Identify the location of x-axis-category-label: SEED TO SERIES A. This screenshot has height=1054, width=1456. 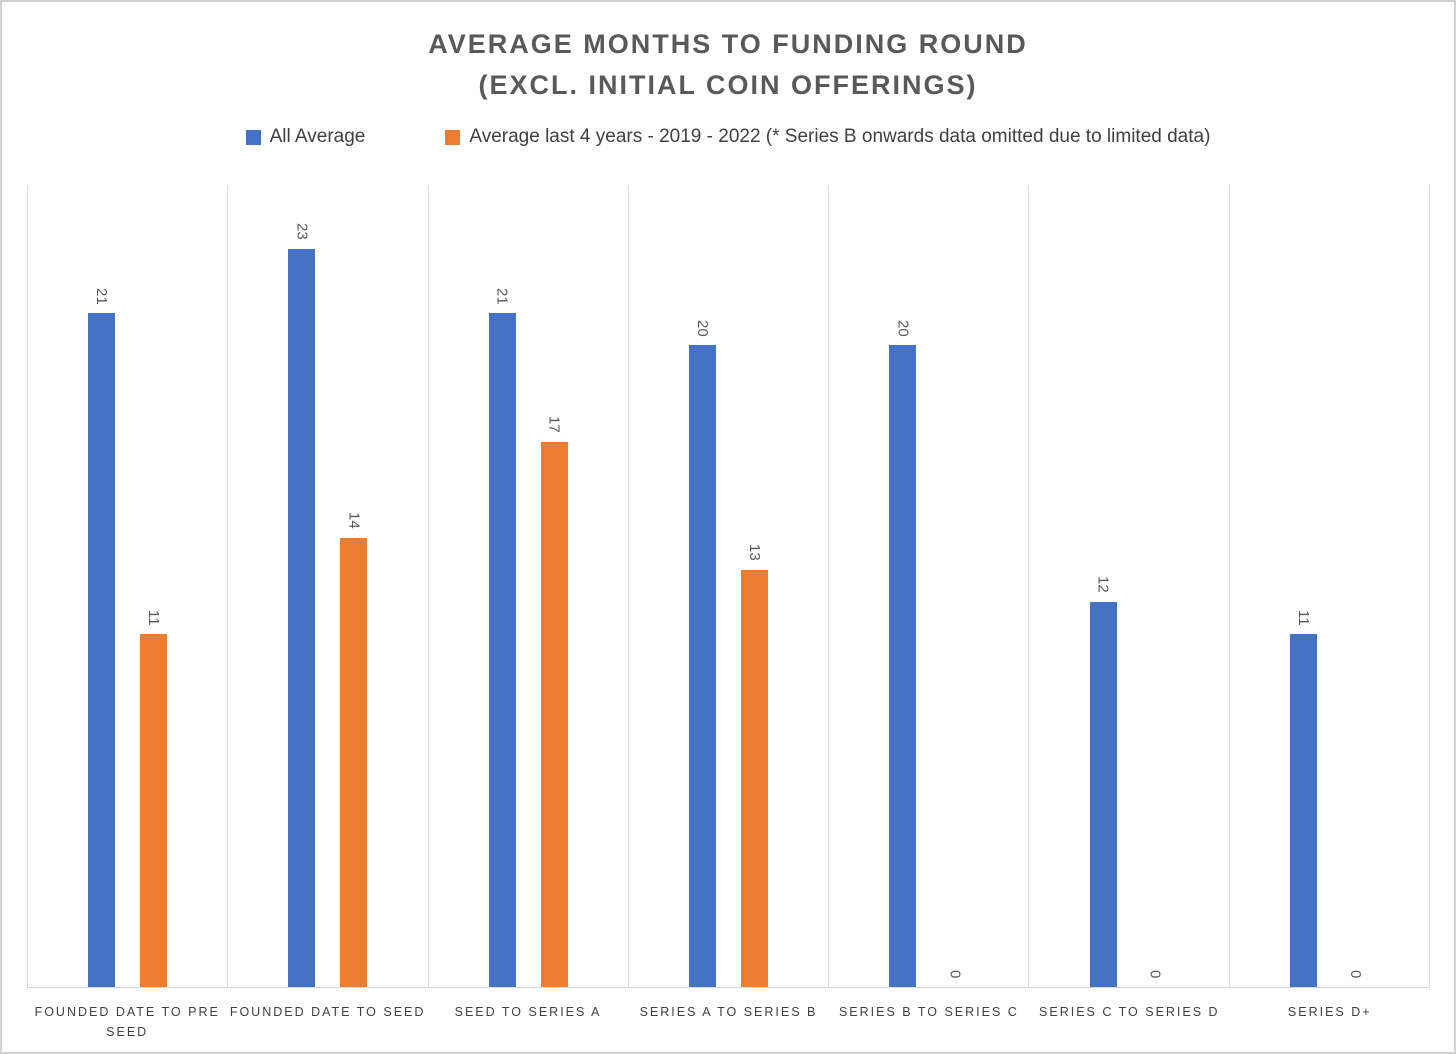
(528, 1015).